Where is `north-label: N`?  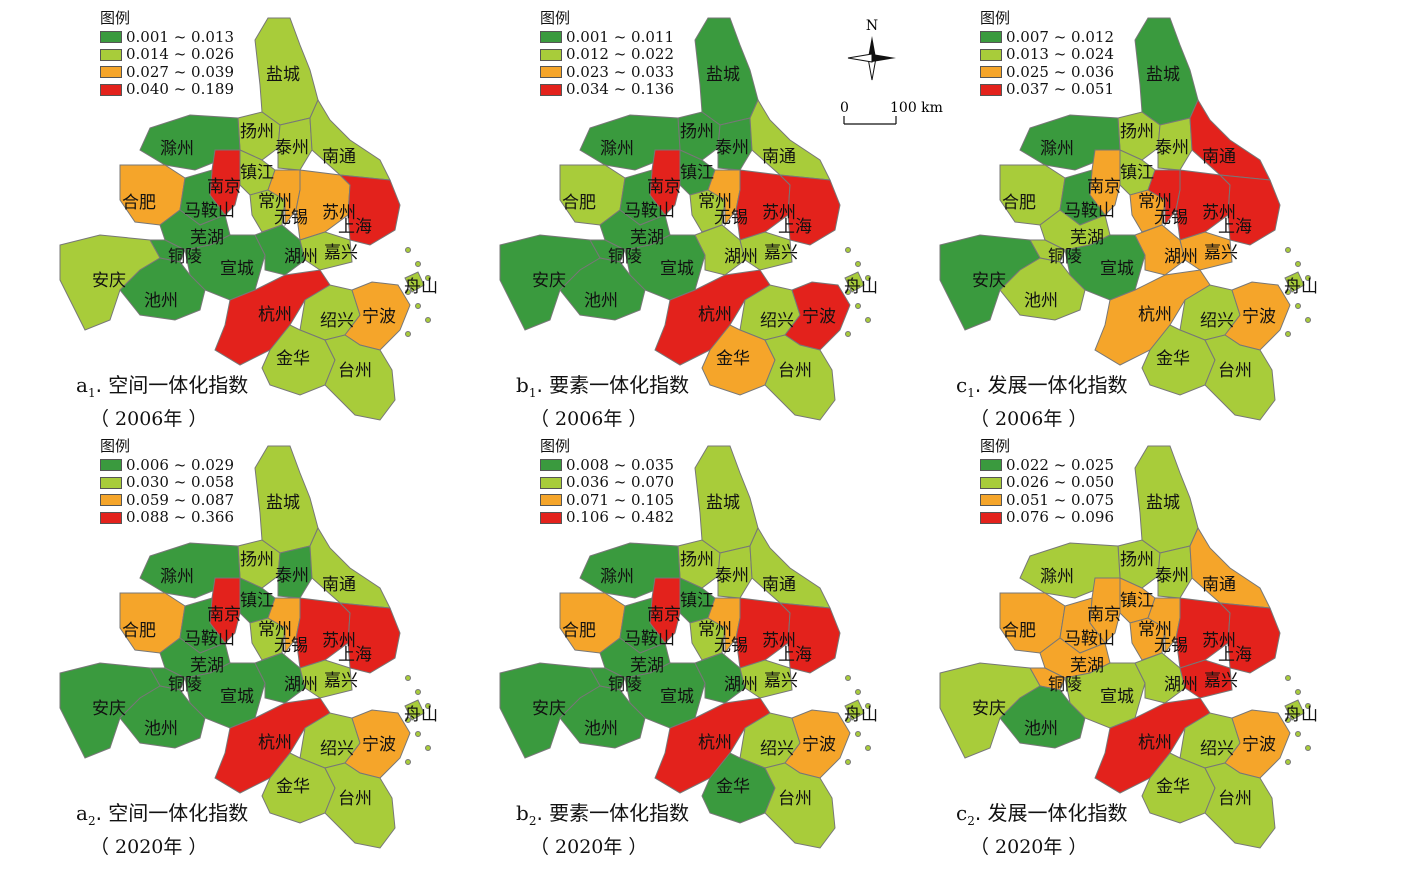 north-label: N is located at coordinates (872, 26).